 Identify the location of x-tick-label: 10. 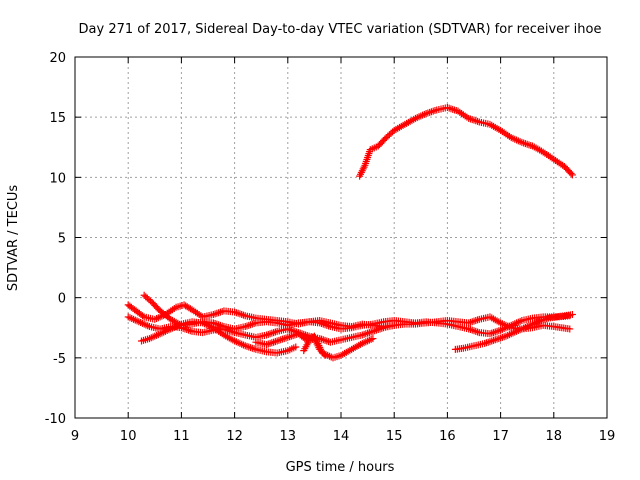
(128, 436).